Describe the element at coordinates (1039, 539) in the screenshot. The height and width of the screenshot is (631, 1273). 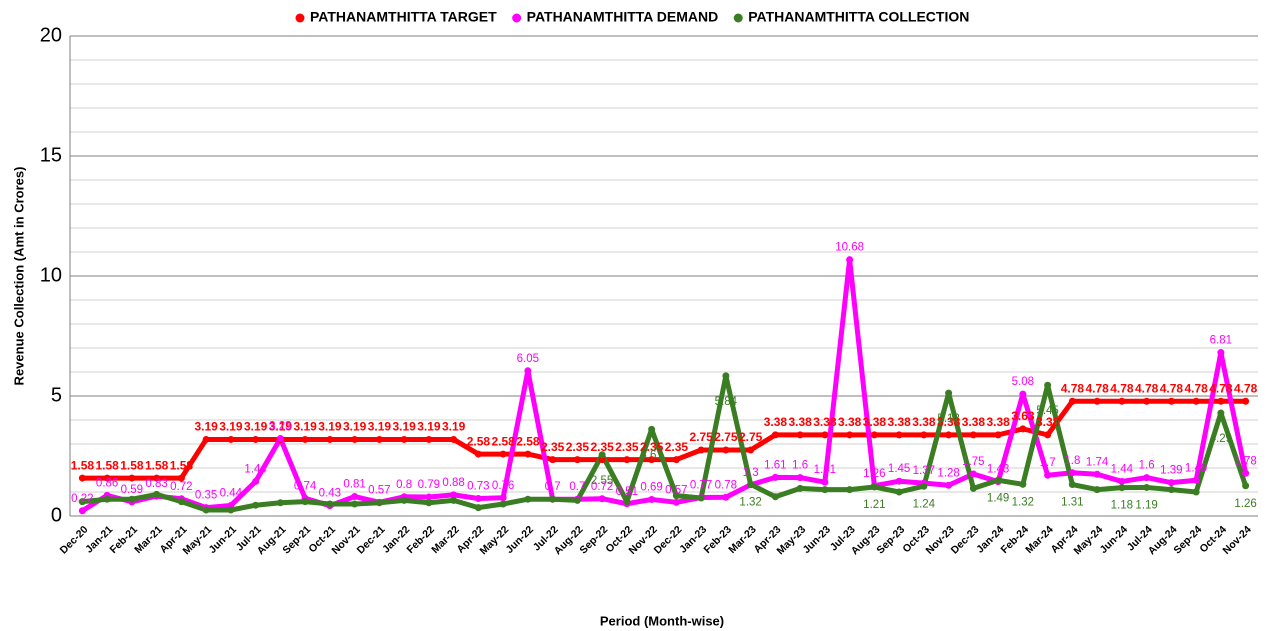
I see `x-tick-label: Mar-24` at that location.